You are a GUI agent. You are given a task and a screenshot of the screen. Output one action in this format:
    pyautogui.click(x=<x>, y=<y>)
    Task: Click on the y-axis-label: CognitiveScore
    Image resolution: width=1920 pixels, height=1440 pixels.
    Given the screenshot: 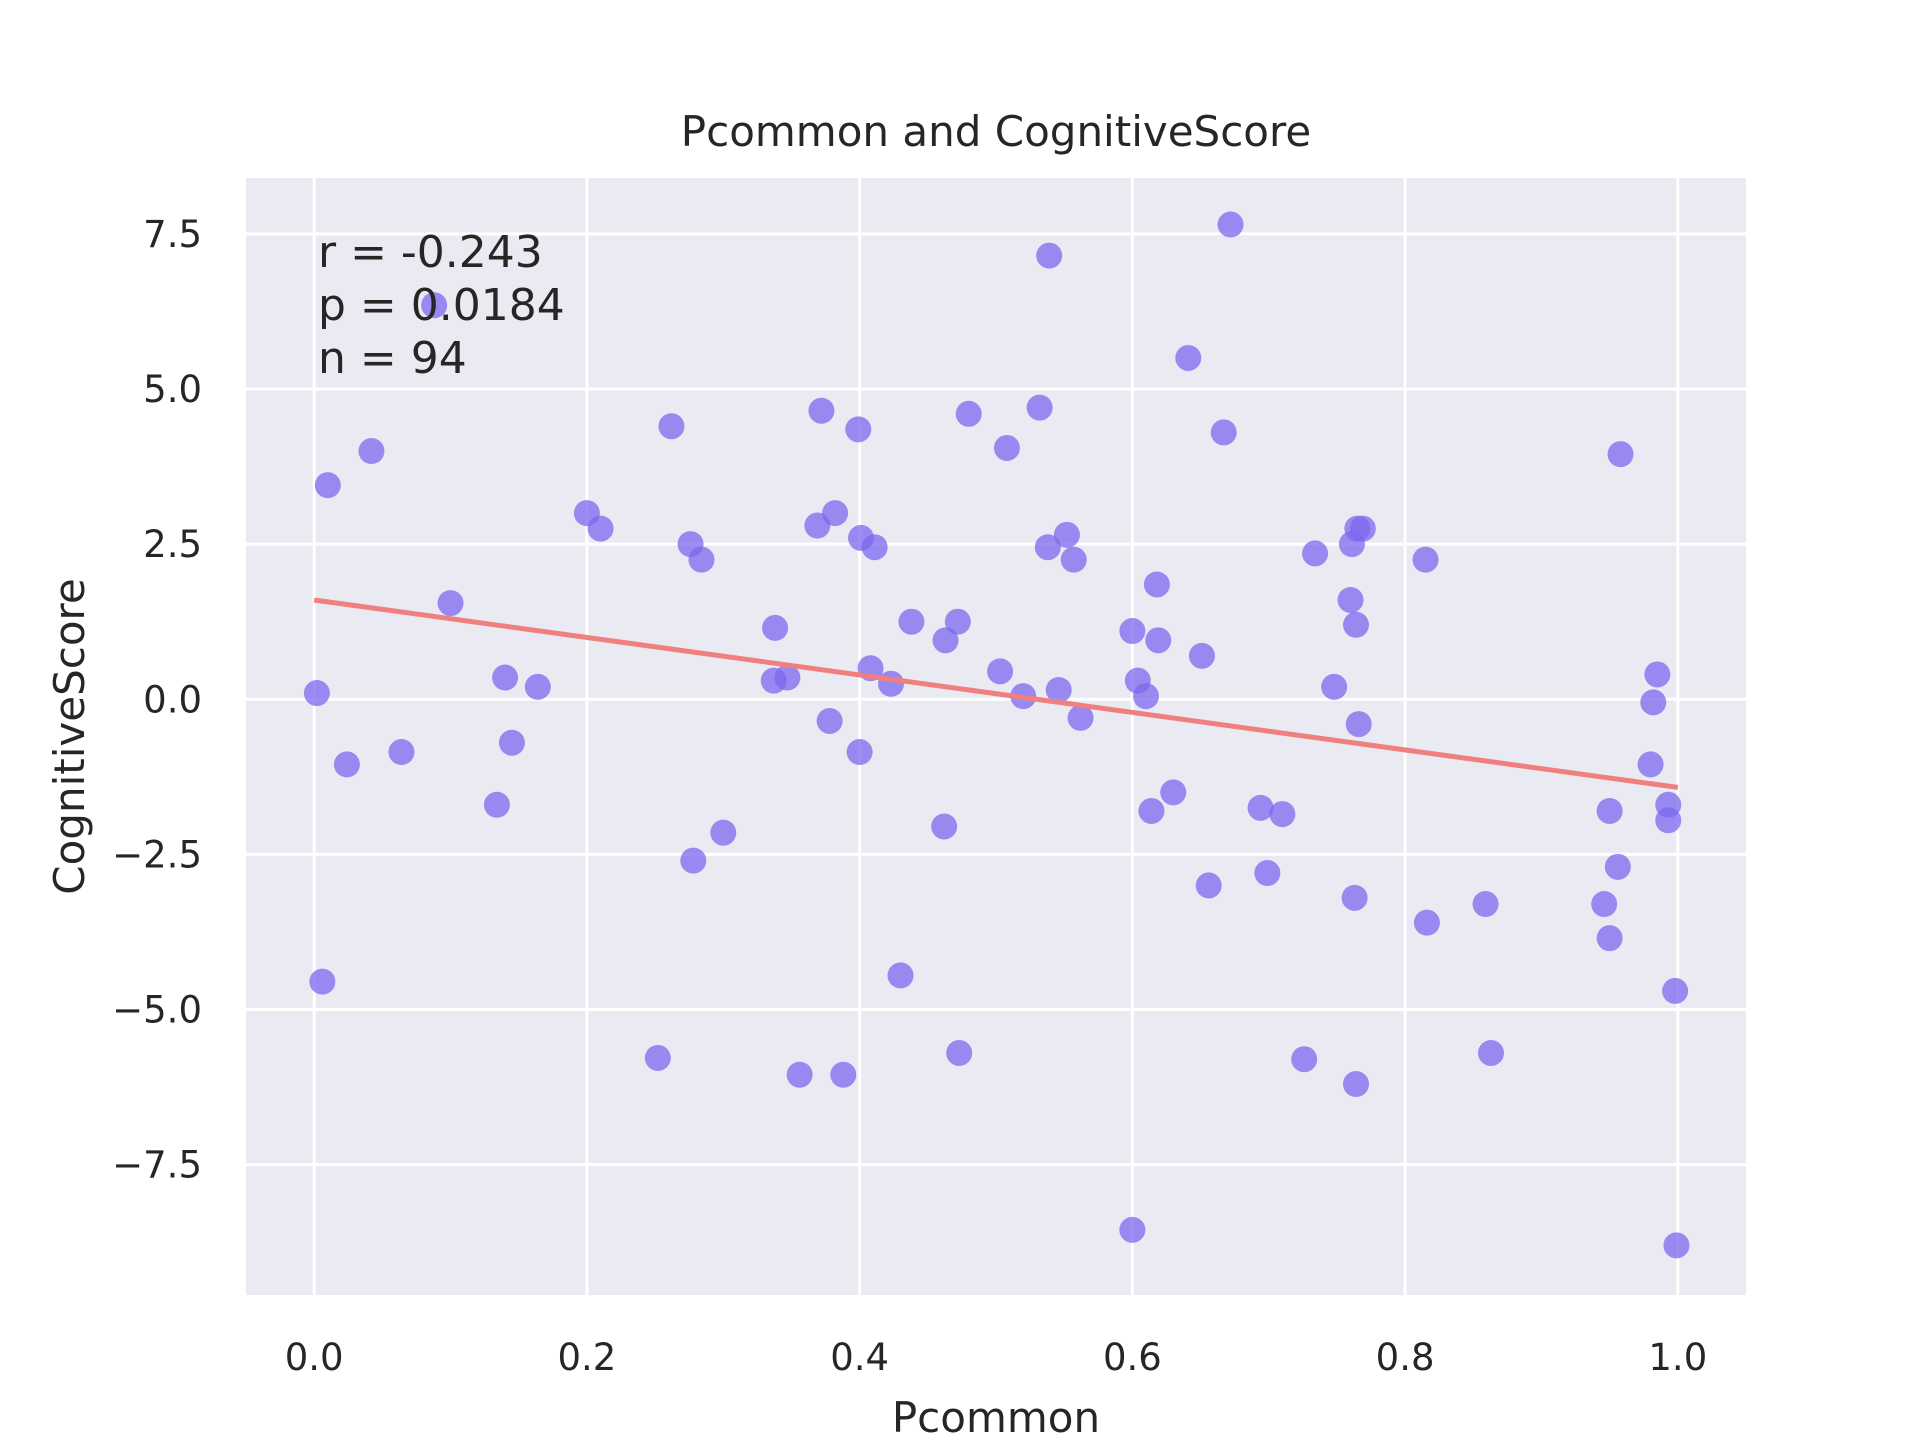 What is the action you would take?
    pyautogui.click(x=69, y=736)
    